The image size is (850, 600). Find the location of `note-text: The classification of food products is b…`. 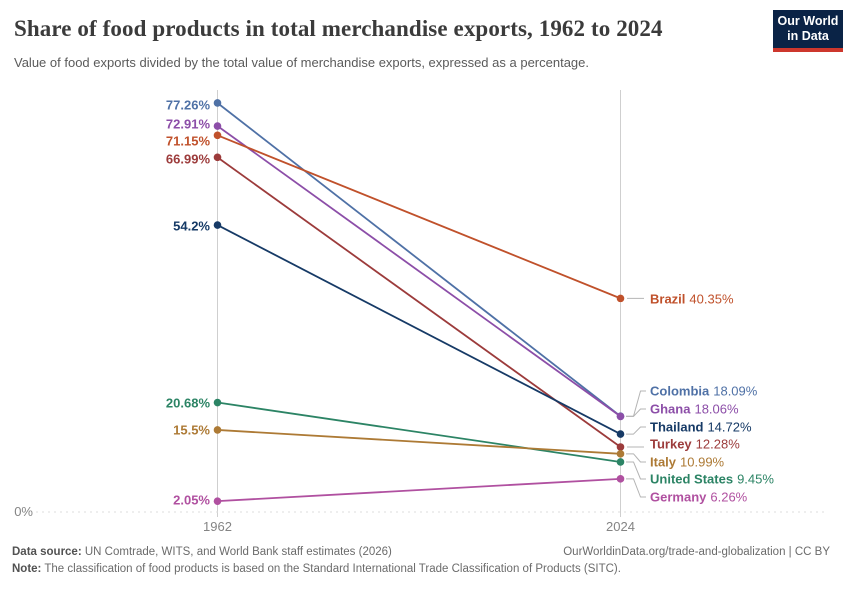

note-text: The classification of food products is b… is located at coordinates (331, 569).